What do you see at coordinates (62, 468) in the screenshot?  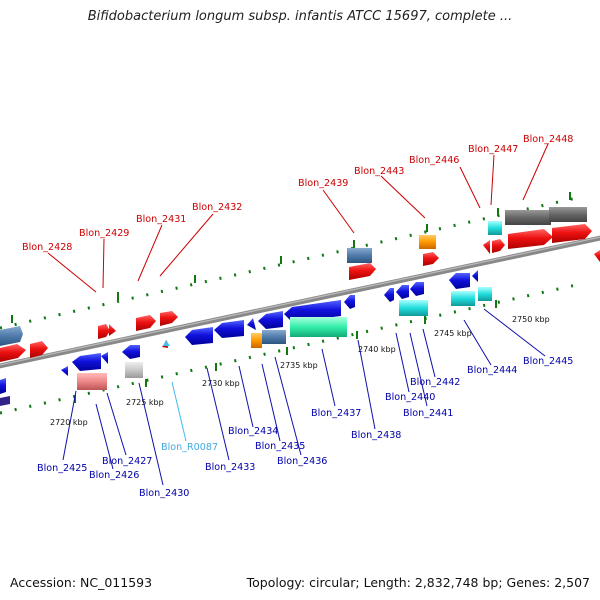 I see `gene-label: Blon_2425` at bounding box center [62, 468].